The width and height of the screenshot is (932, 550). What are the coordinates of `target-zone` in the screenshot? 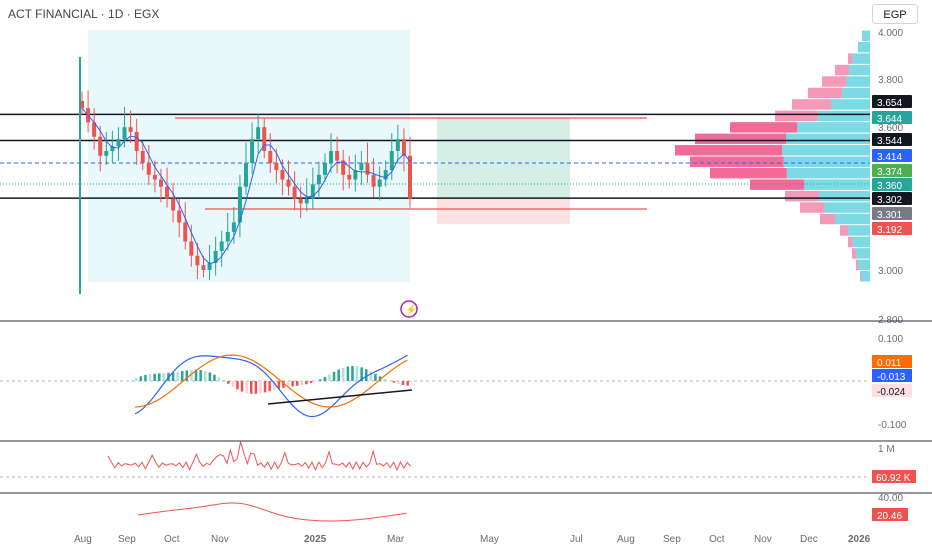 It's located at (503, 158).